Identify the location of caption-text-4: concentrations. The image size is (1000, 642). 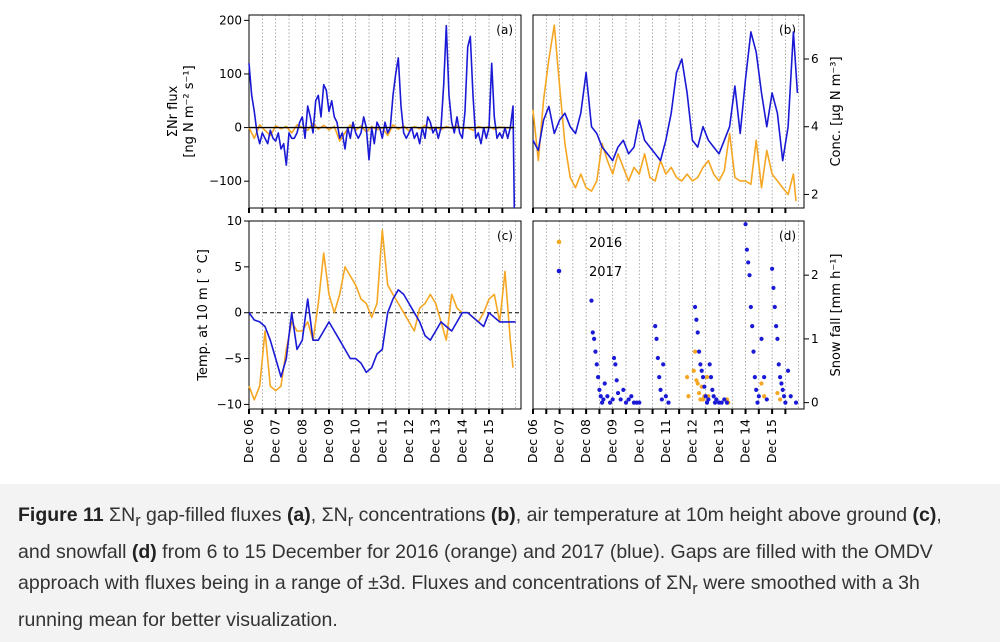
(422, 515).